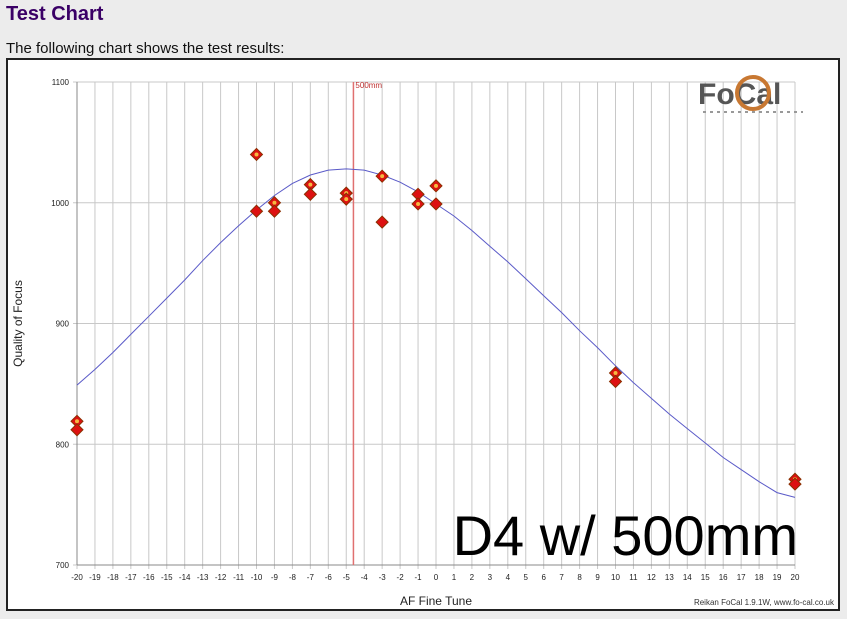 The image size is (847, 619). What do you see at coordinates (55, 14) in the screenshot?
I see `page-title: Test Chart` at bounding box center [55, 14].